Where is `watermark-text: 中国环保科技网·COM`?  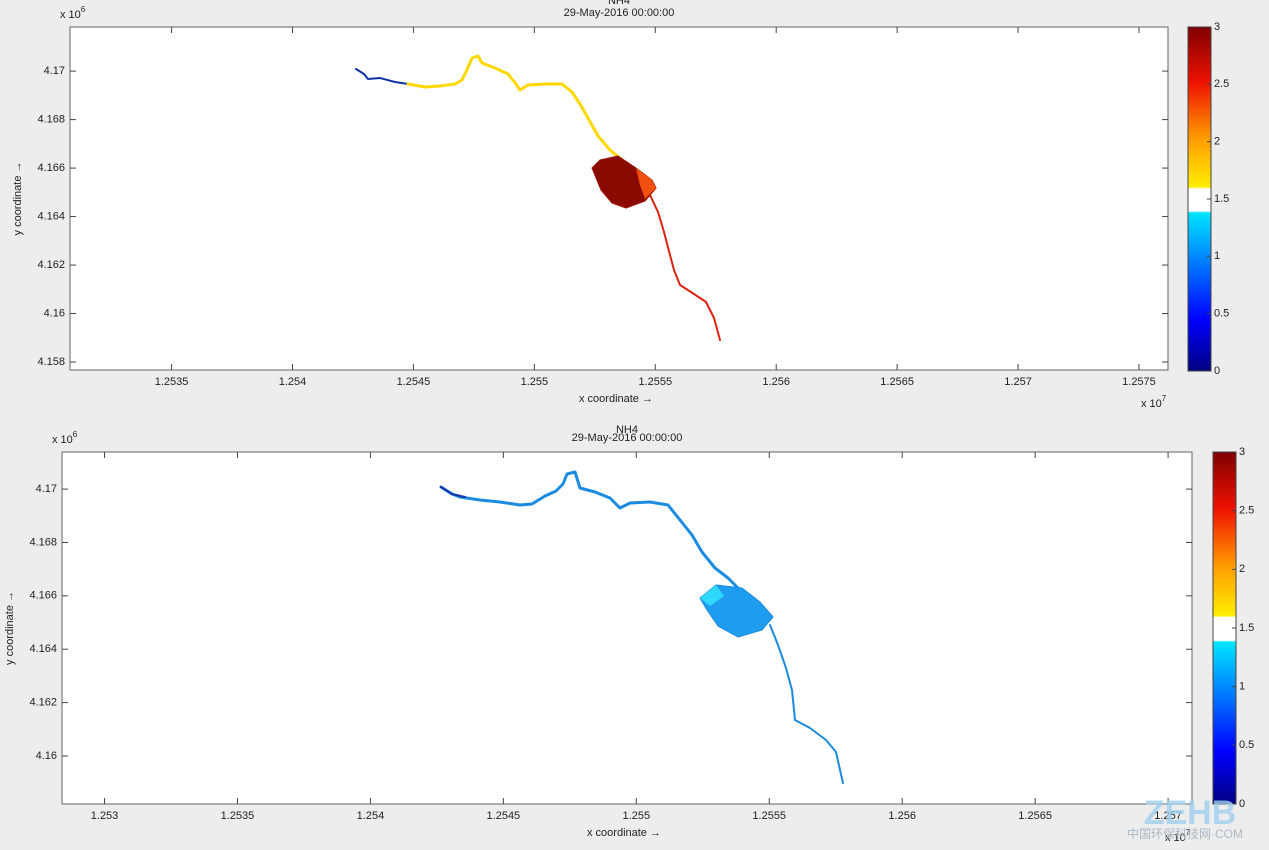
watermark-text: 中国环保科技网·COM is located at coordinates (1185, 833).